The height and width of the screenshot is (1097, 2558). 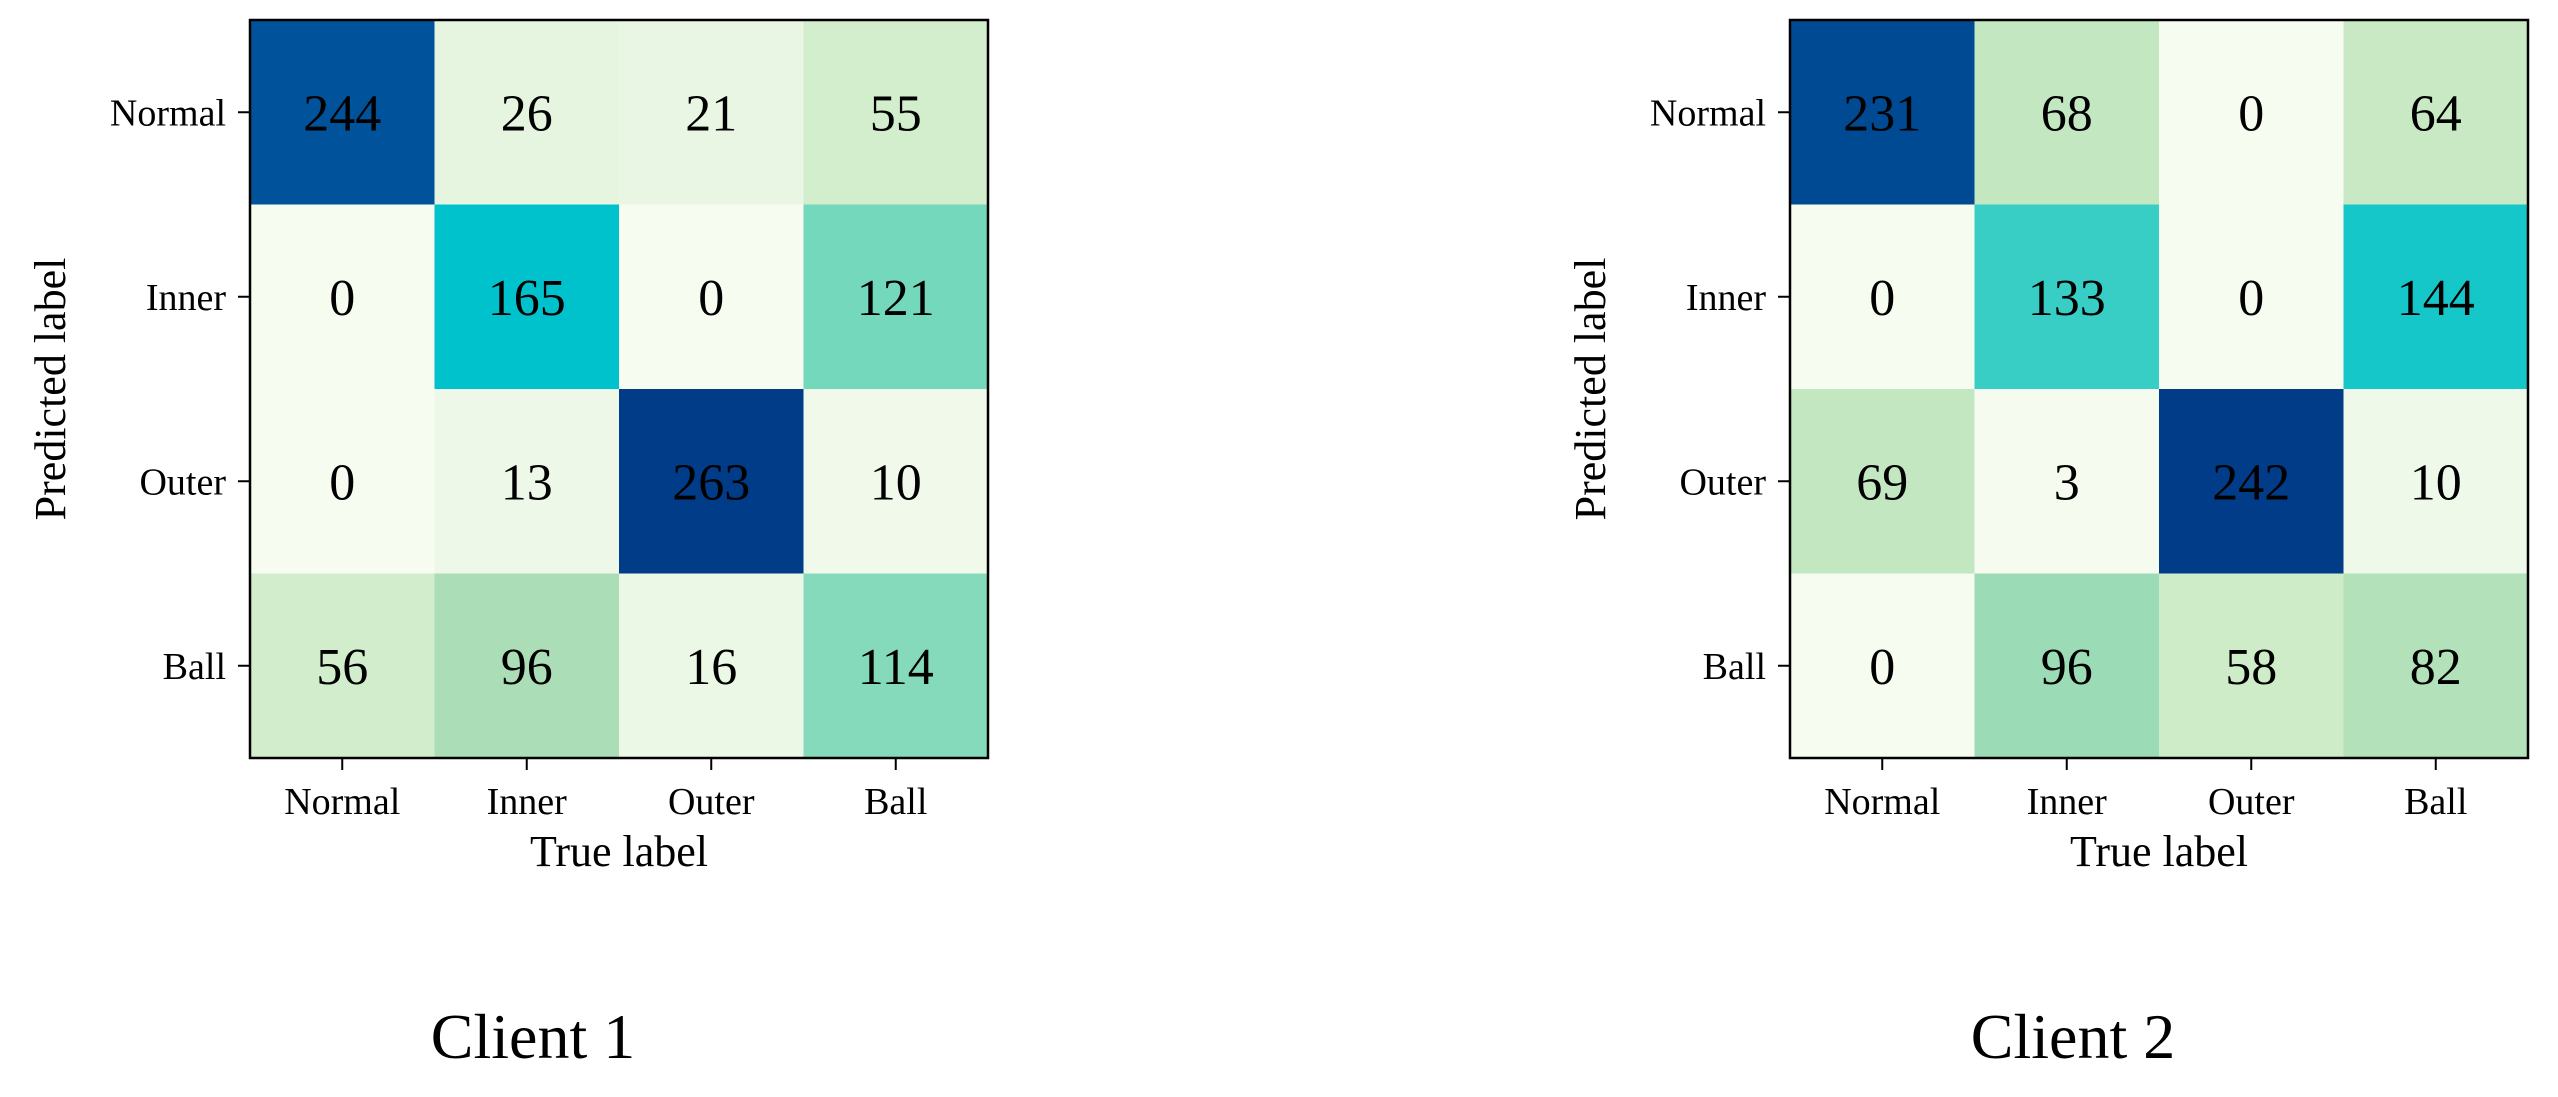 What do you see at coordinates (2067, 802) in the screenshot?
I see `cm2-xtick-label-1: Inner` at bounding box center [2067, 802].